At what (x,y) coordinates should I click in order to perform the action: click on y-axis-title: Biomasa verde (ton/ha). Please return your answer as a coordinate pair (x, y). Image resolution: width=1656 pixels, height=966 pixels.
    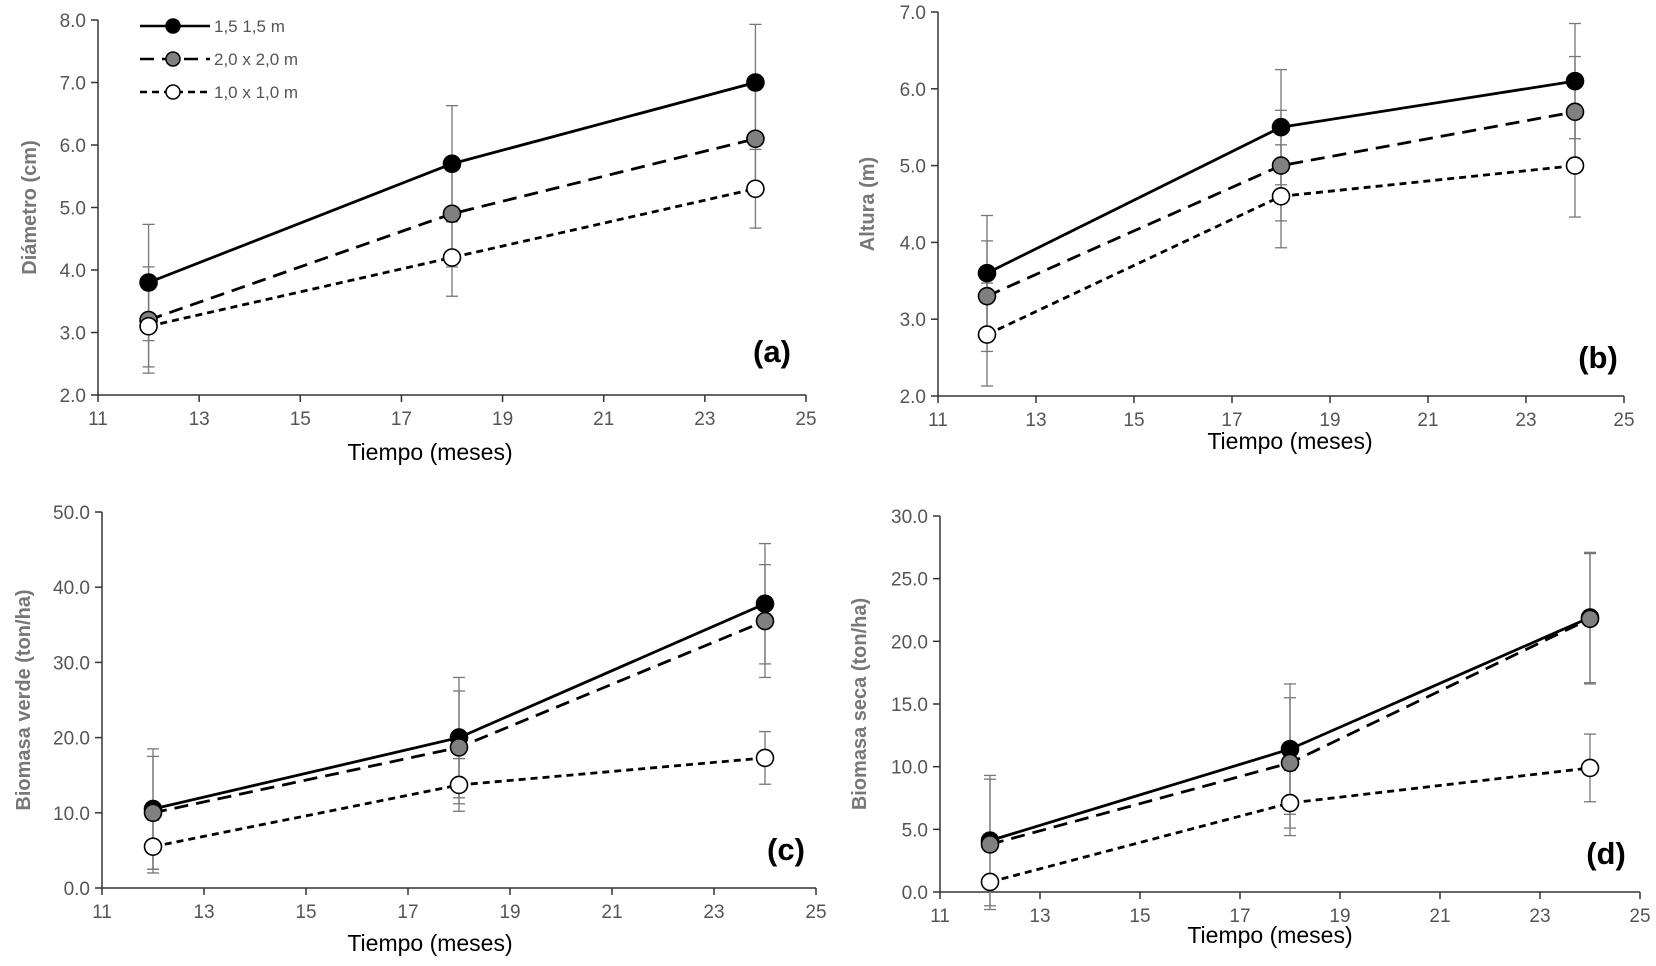
    Looking at the image, I should click on (24, 699).